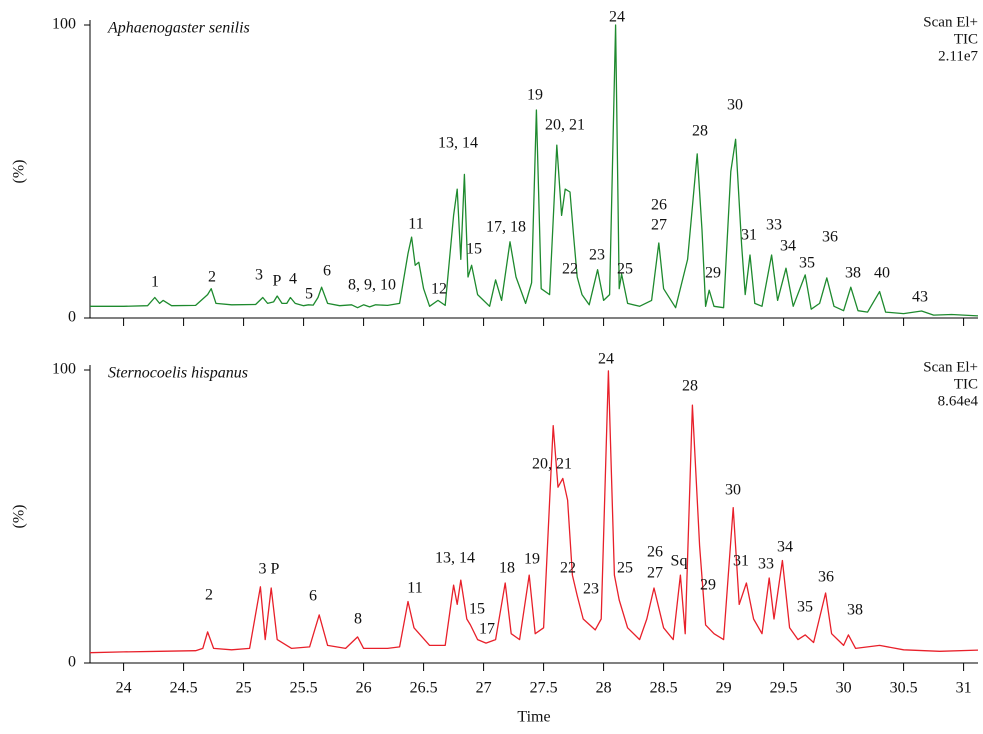 The image size is (983, 734). Describe the element at coordinates (544, 688) in the screenshot. I see `x-tick-label: 27.5` at that location.